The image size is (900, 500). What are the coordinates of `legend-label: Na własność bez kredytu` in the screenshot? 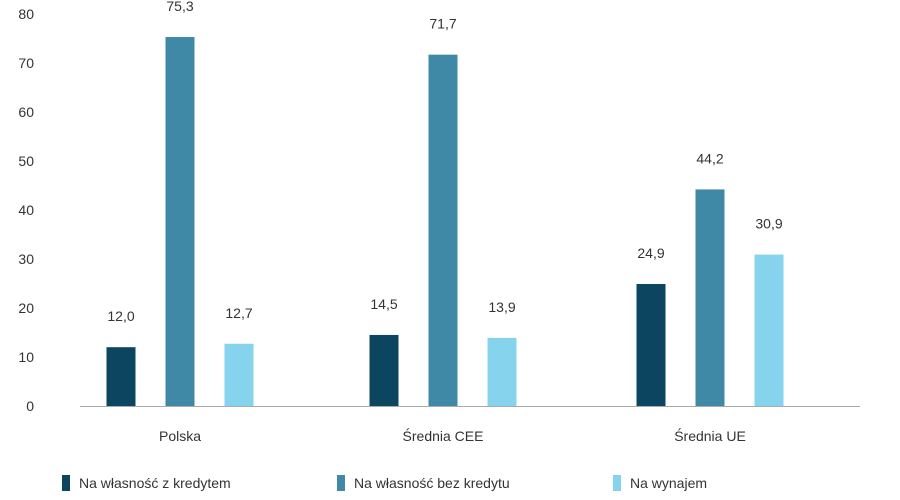 It's located at (432, 483).